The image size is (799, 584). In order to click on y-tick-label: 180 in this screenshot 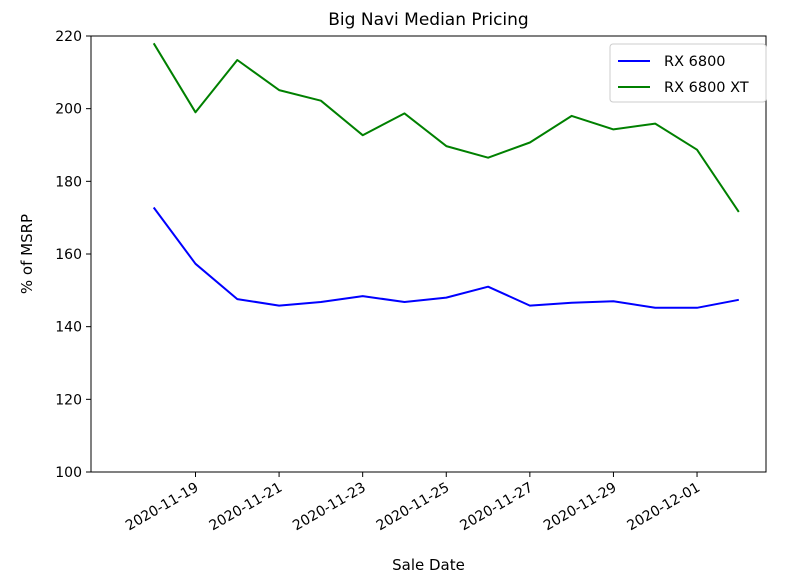, I will do `click(68, 182)`.